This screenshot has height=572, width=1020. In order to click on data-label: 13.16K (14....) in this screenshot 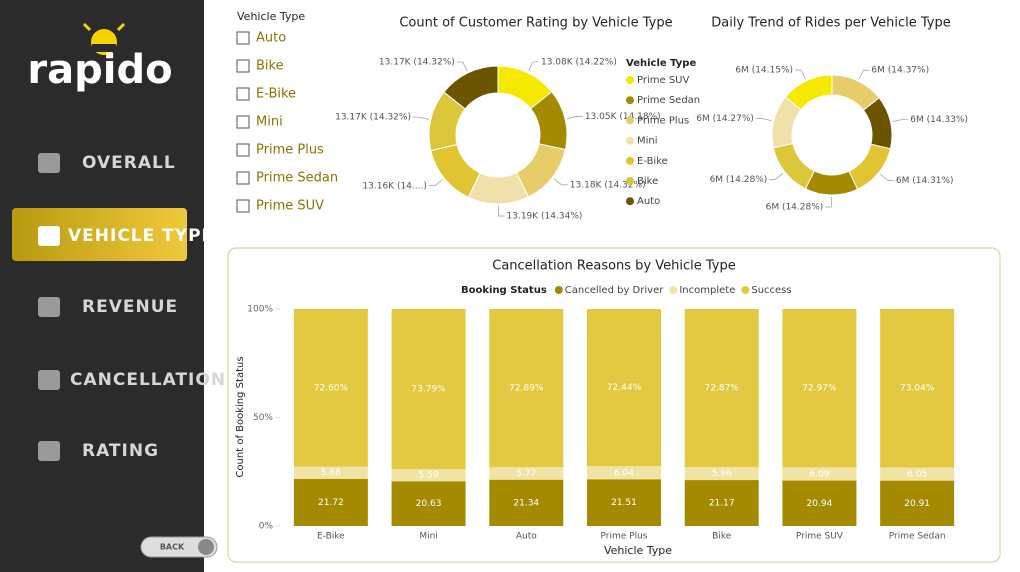, I will do `click(394, 186)`.